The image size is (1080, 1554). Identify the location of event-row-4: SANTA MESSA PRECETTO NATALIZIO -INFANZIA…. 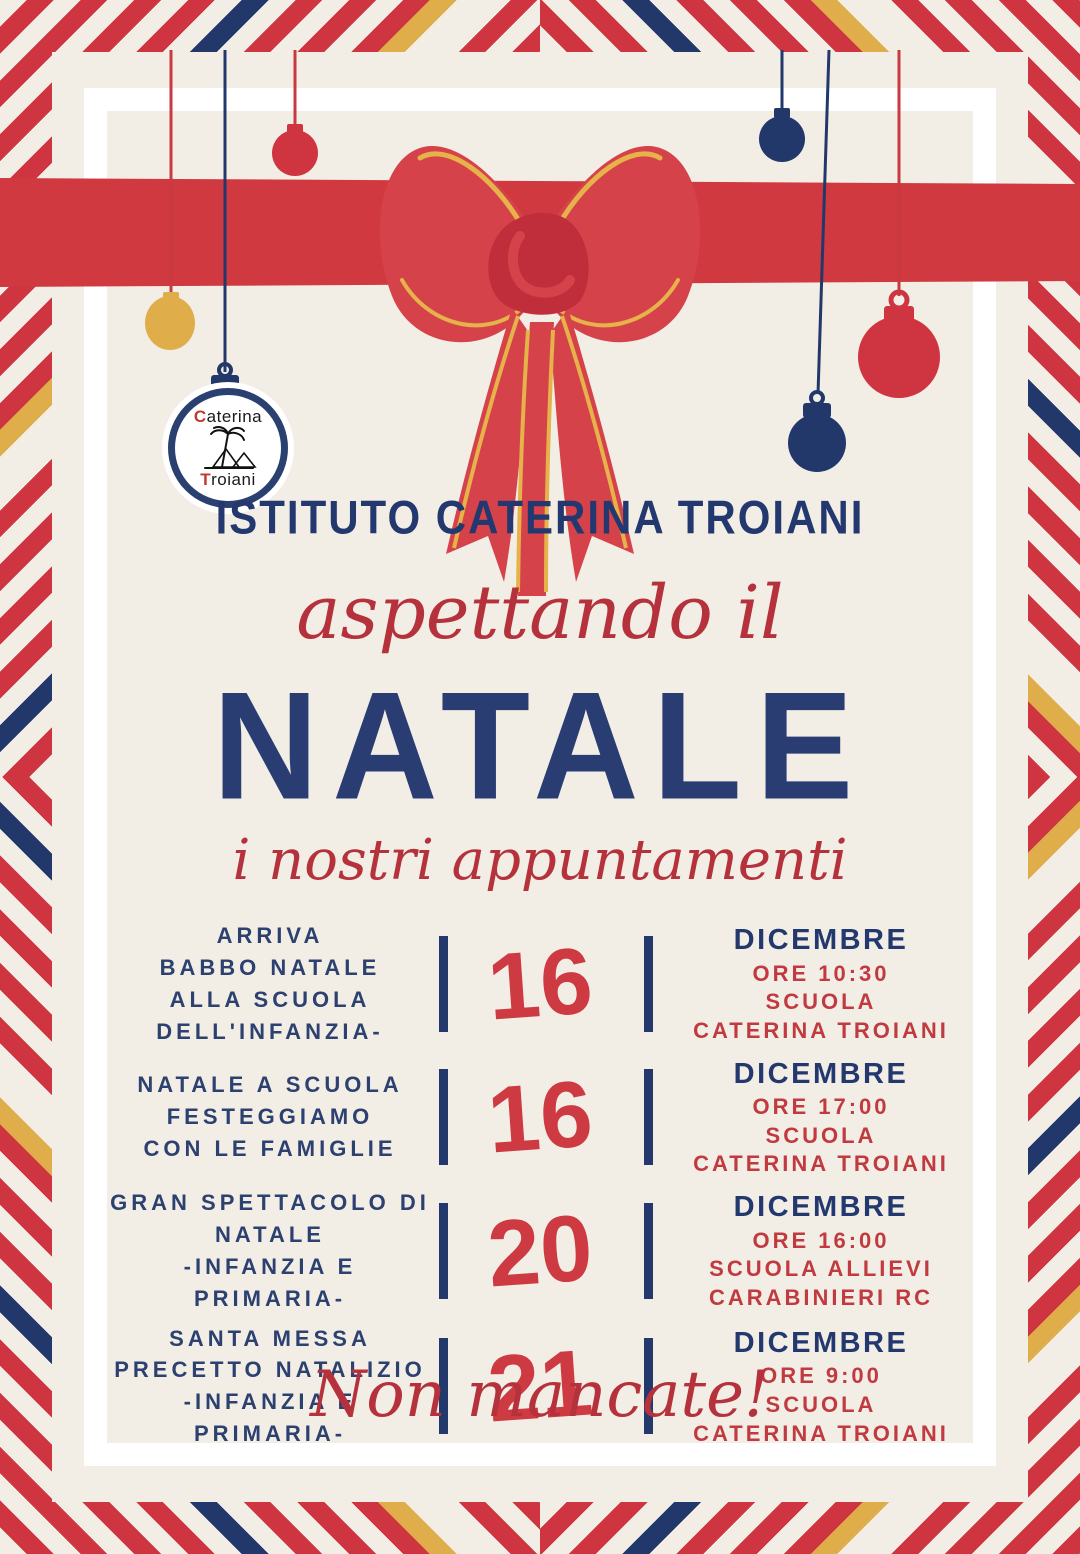
(540, 1387).